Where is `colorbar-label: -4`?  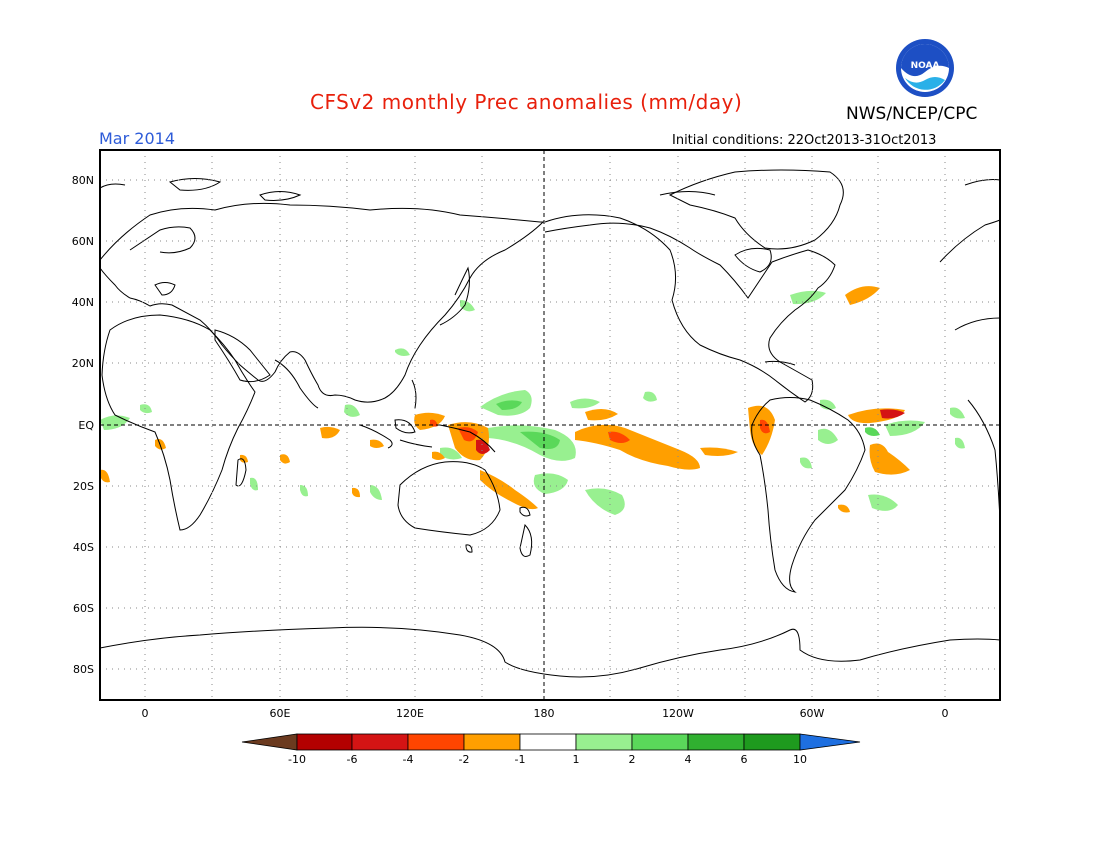
colorbar-label: -4 is located at coordinates (408, 759).